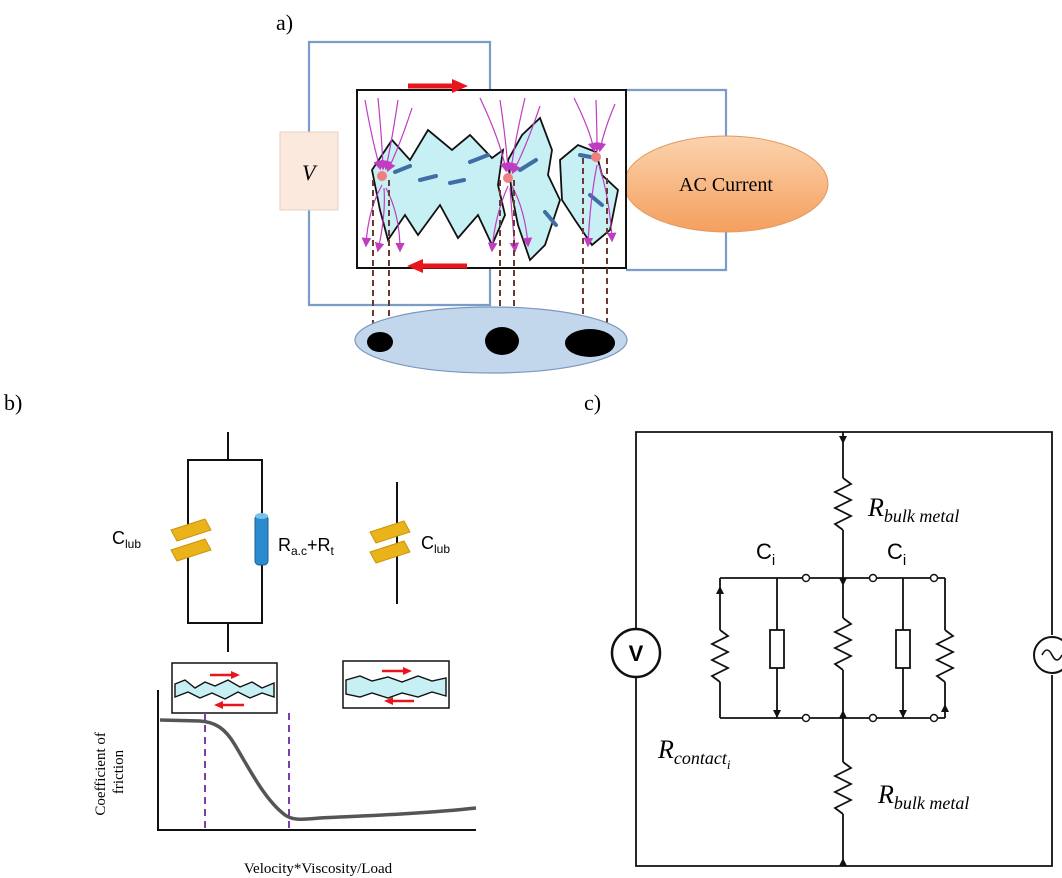  What do you see at coordinates (126, 539) in the screenshot?
I see `c-lub-label-left: Club` at bounding box center [126, 539].